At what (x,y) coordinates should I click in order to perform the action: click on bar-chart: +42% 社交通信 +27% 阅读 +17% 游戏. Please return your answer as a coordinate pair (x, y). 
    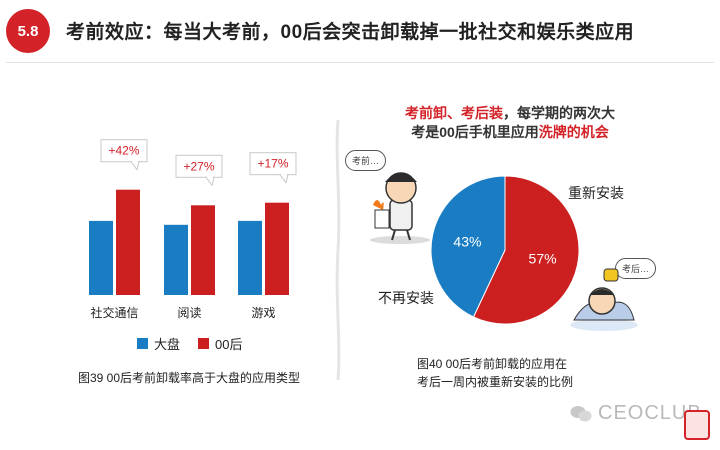
    Looking at the image, I should click on (193, 229).